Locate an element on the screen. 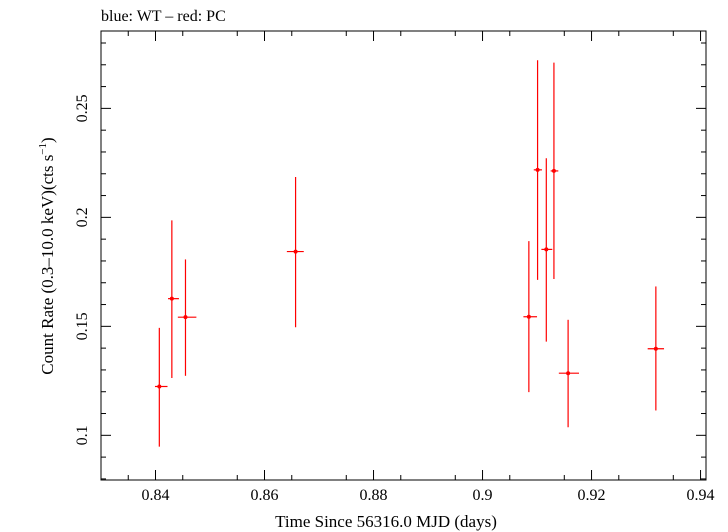 The image size is (728, 532). y-axis-label-close: ) is located at coordinates (47, 140).